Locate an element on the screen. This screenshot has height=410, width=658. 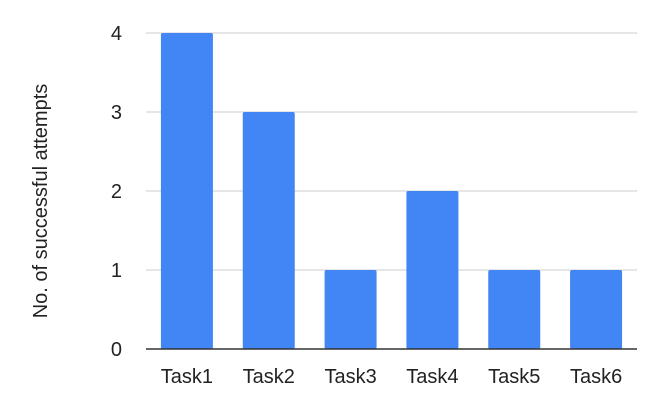
bar-task1 is located at coordinates (186, 191).